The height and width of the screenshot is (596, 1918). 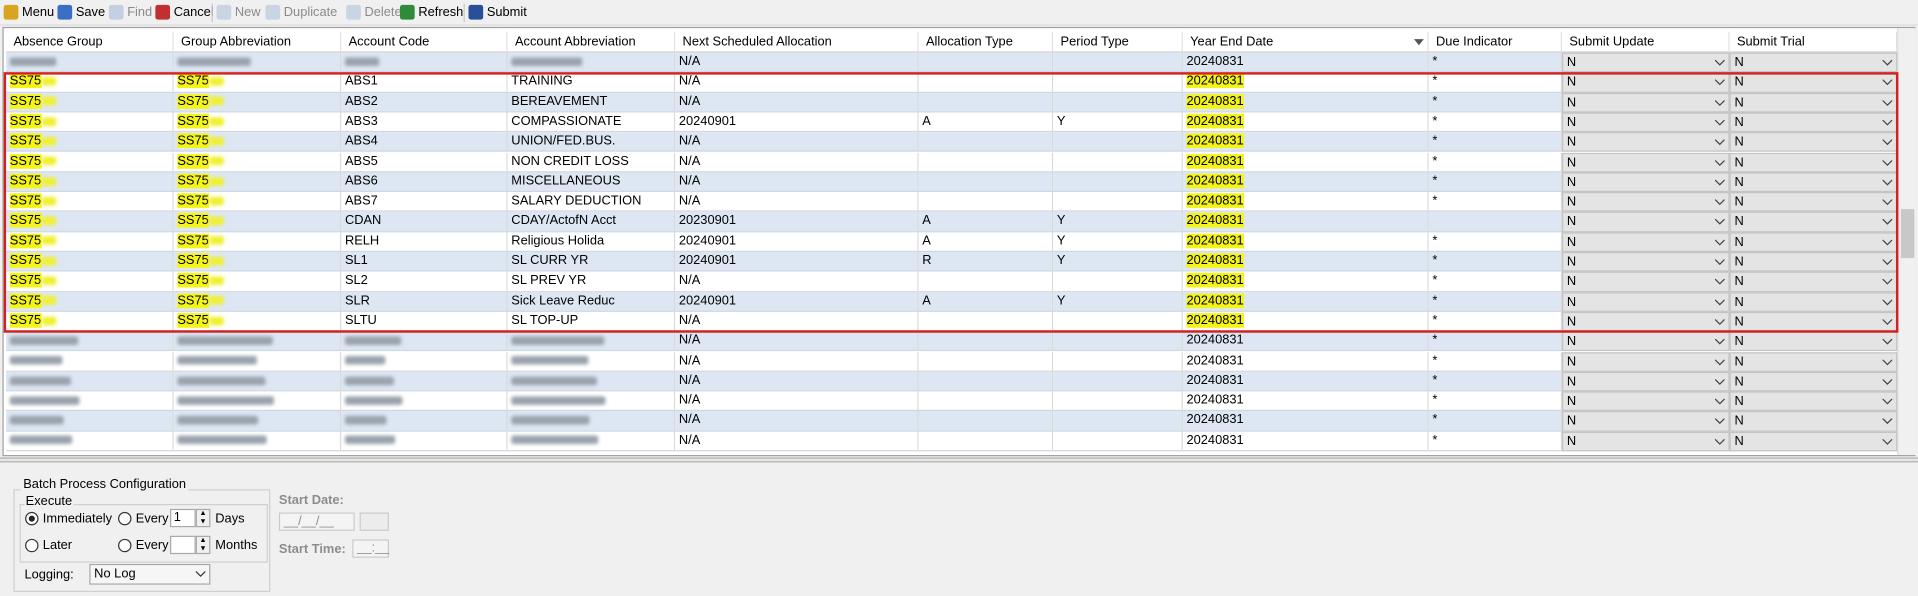 I want to click on option-label: Immediately, so click(x=77, y=518).